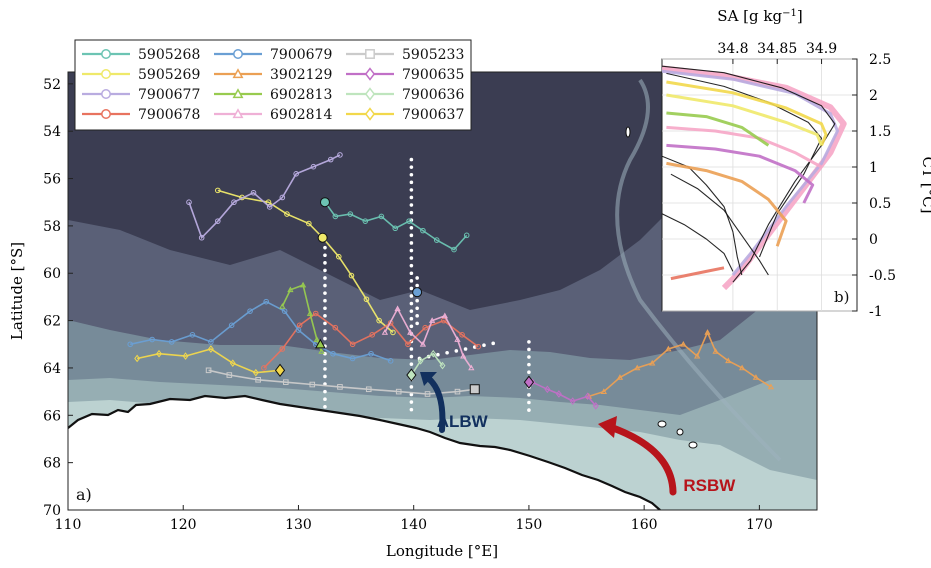  I want to click on map-y-tick-label: 54, so click(52, 132).